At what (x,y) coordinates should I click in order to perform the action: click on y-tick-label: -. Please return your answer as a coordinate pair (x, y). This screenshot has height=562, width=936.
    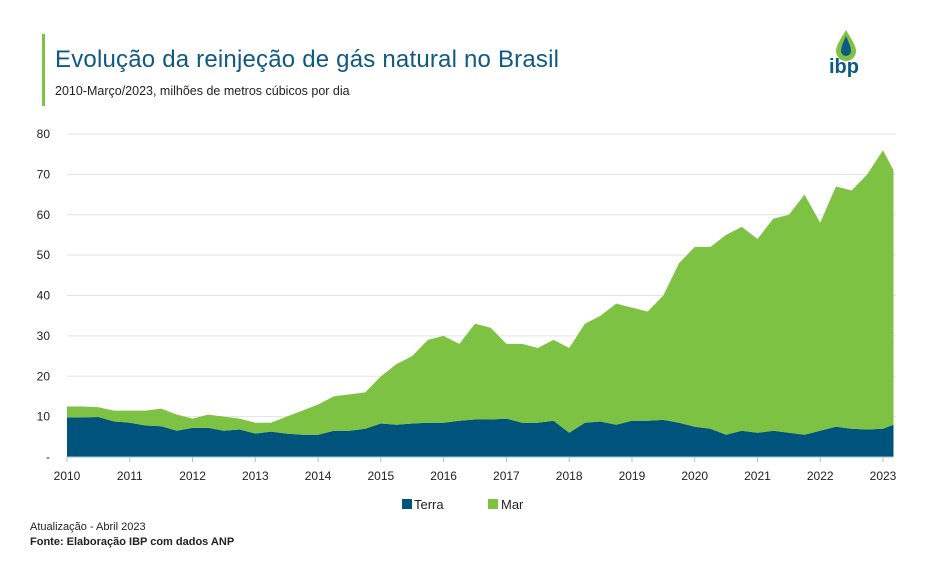
    Looking at the image, I should click on (48, 457).